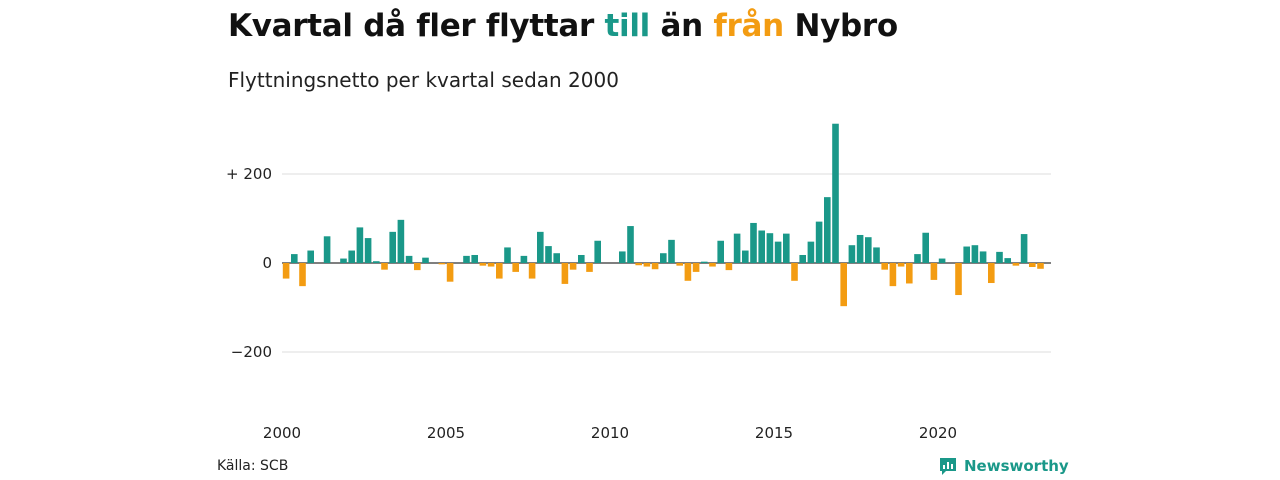 The image size is (1280, 480). I want to click on bar-2016K1, so click(811, 252).